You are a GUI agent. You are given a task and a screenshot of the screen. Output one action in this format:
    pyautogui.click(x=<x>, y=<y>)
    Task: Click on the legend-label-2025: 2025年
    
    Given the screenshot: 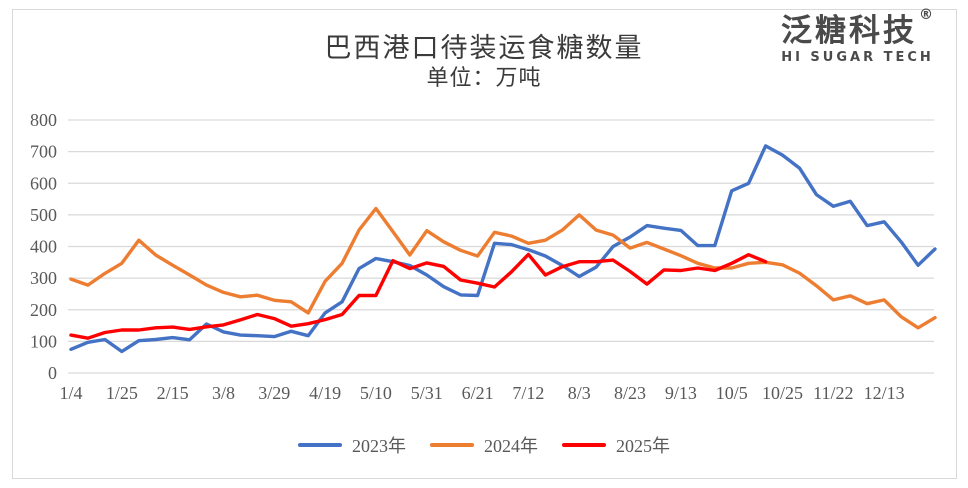 What is the action you would take?
    pyautogui.click(x=643, y=446)
    